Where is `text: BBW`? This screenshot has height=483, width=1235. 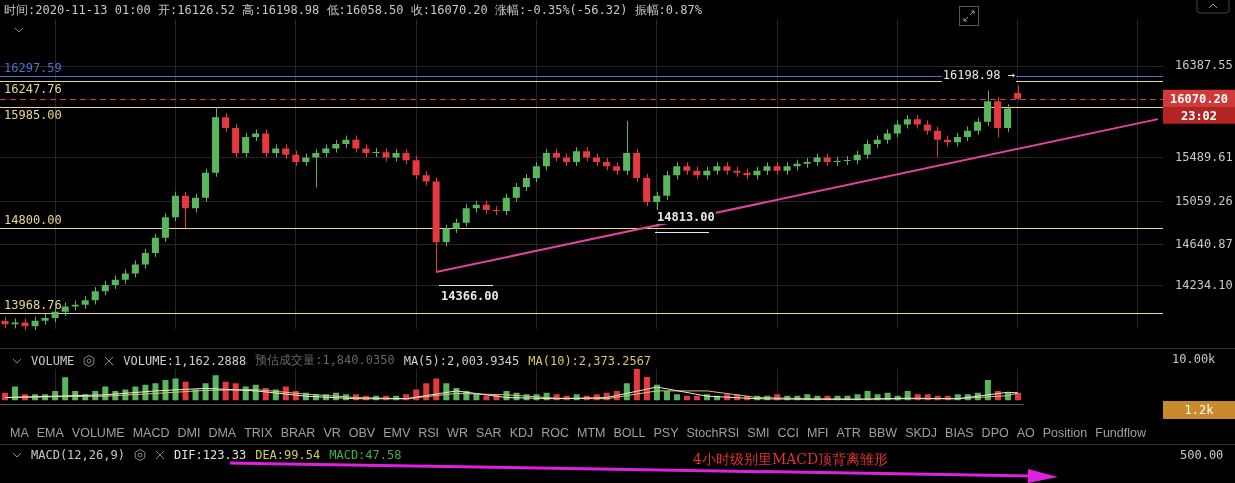
text: BBW is located at coordinates (883, 433).